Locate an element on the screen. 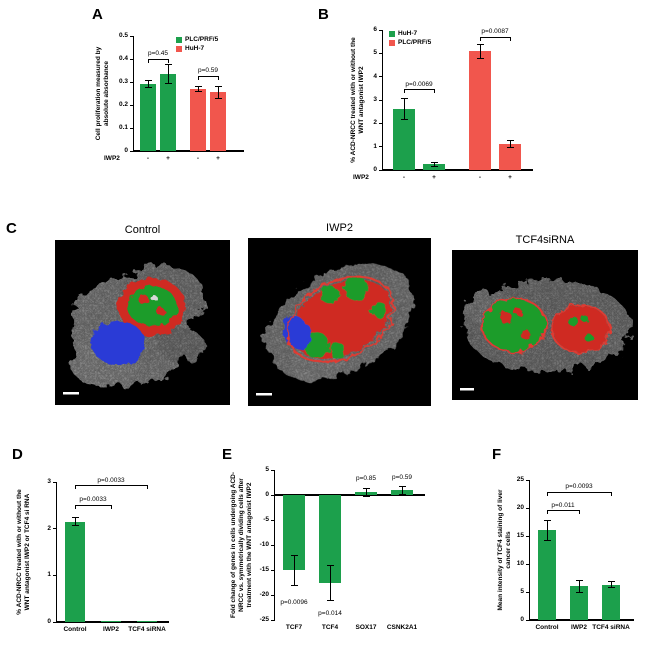 Image resolution: width=660 pixels, height=663 pixels. legend-label: HuH-7 is located at coordinates (408, 33).